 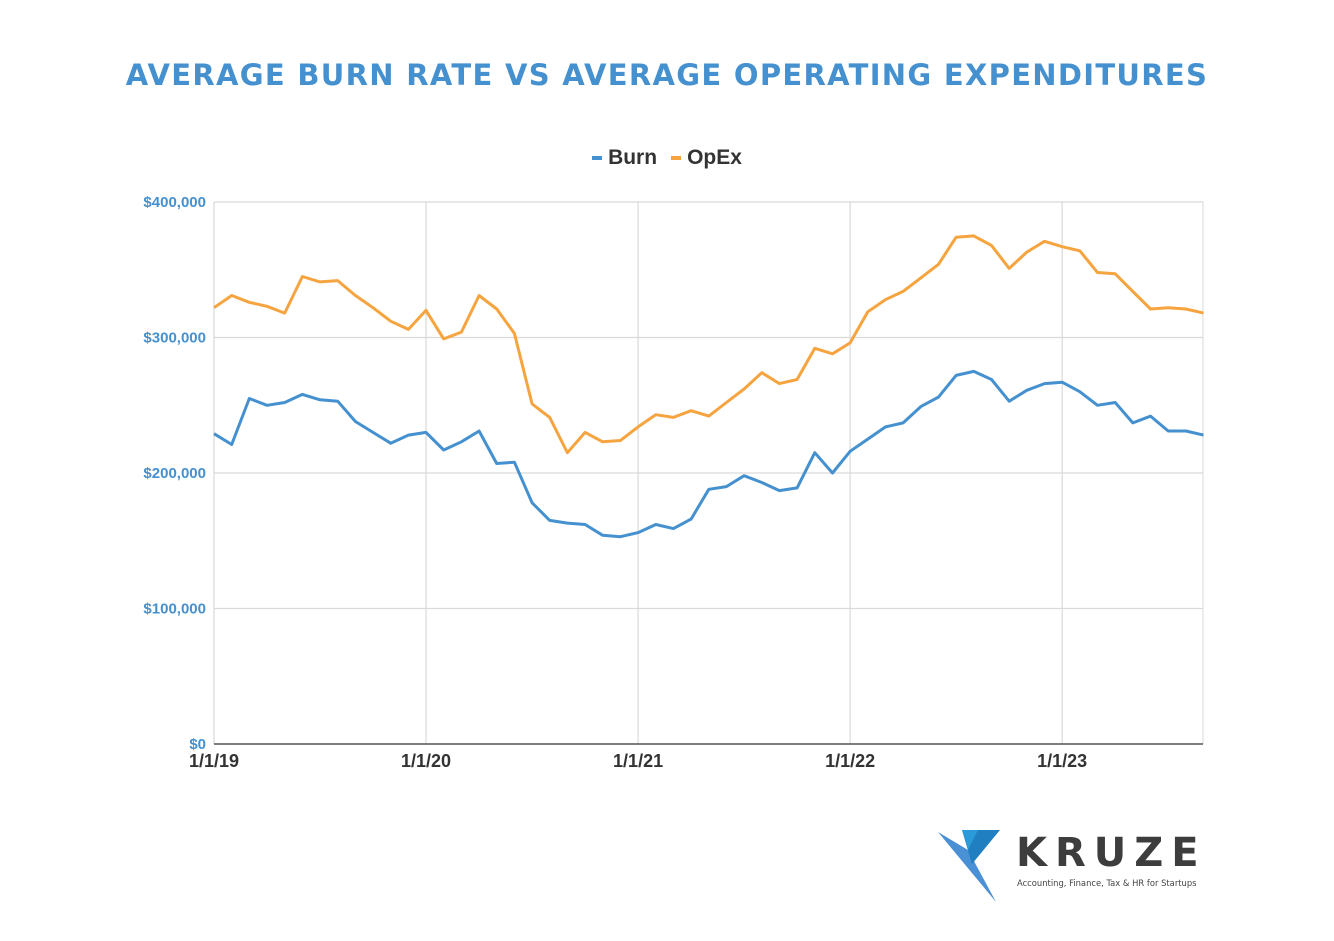 What do you see at coordinates (708, 454) in the screenshot?
I see `series-line-burn` at bounding box center [708, 454].